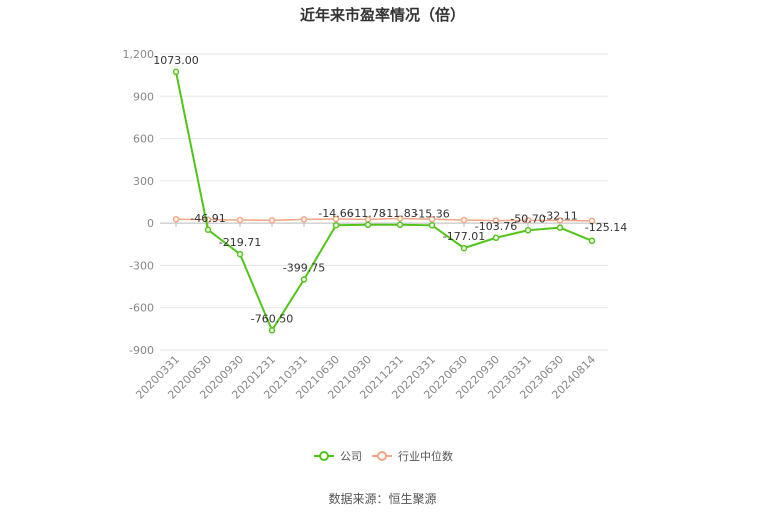  Describe the element at coordinates (425, 456) in the screenshot. I see `legend-item-industry-median: 行业中位数` at that location.